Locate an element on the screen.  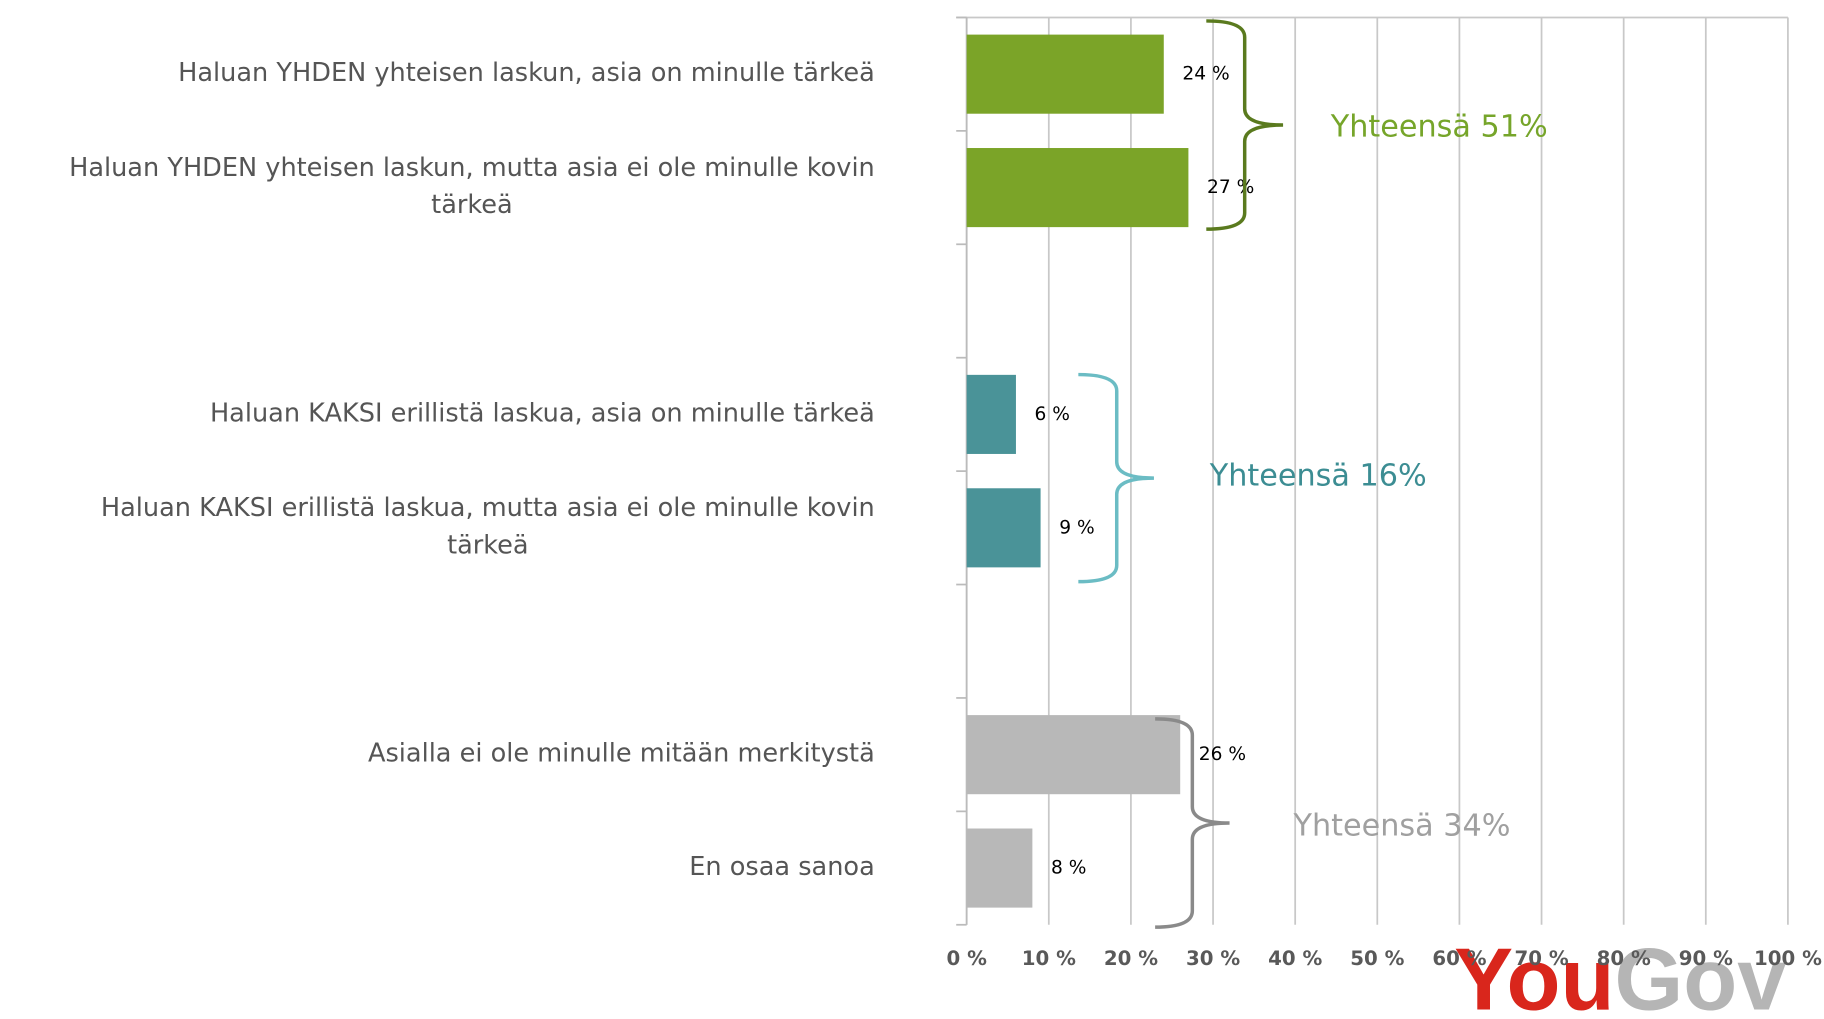
x-tick-label: 20 % is located at coordinates (1131, 958).